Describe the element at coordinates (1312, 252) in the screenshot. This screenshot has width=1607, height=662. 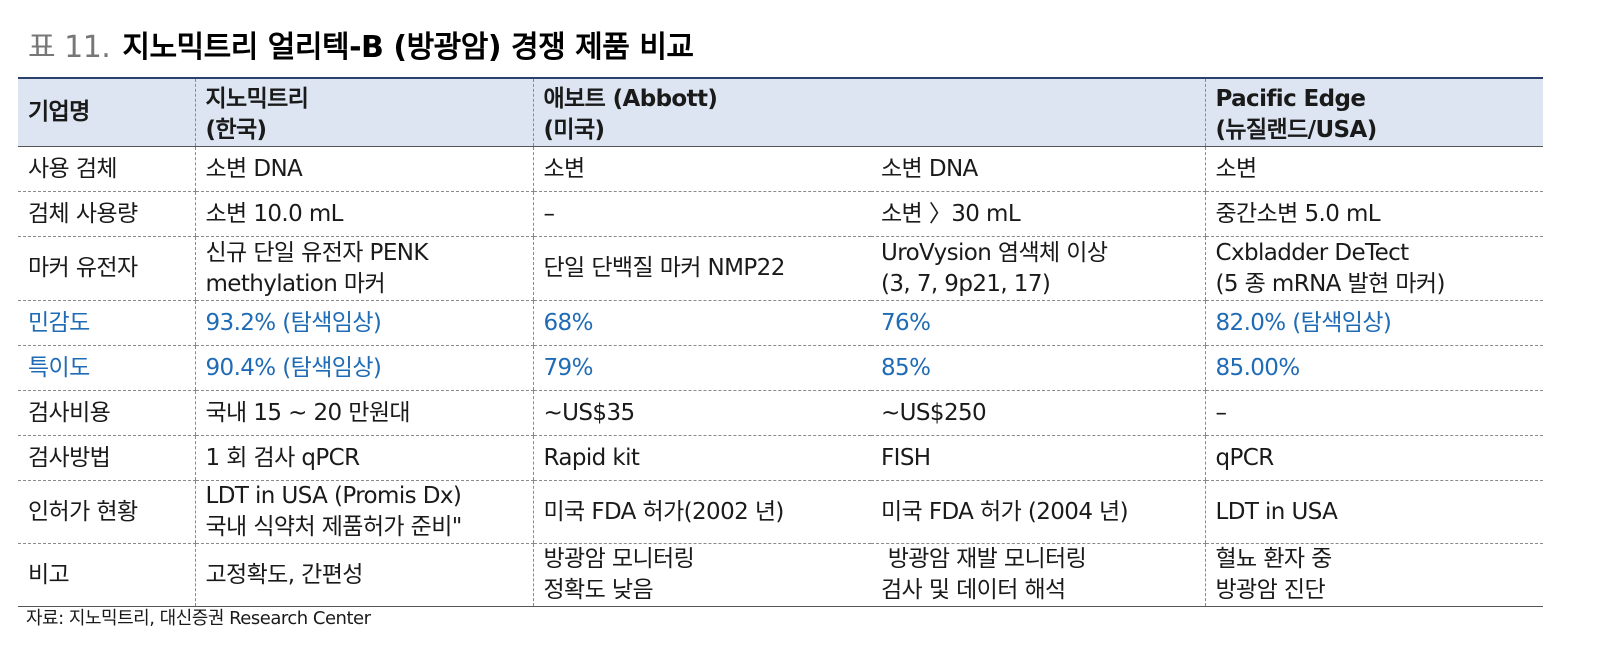
I see `cell-line: Cxbladder DeTect` at that location.